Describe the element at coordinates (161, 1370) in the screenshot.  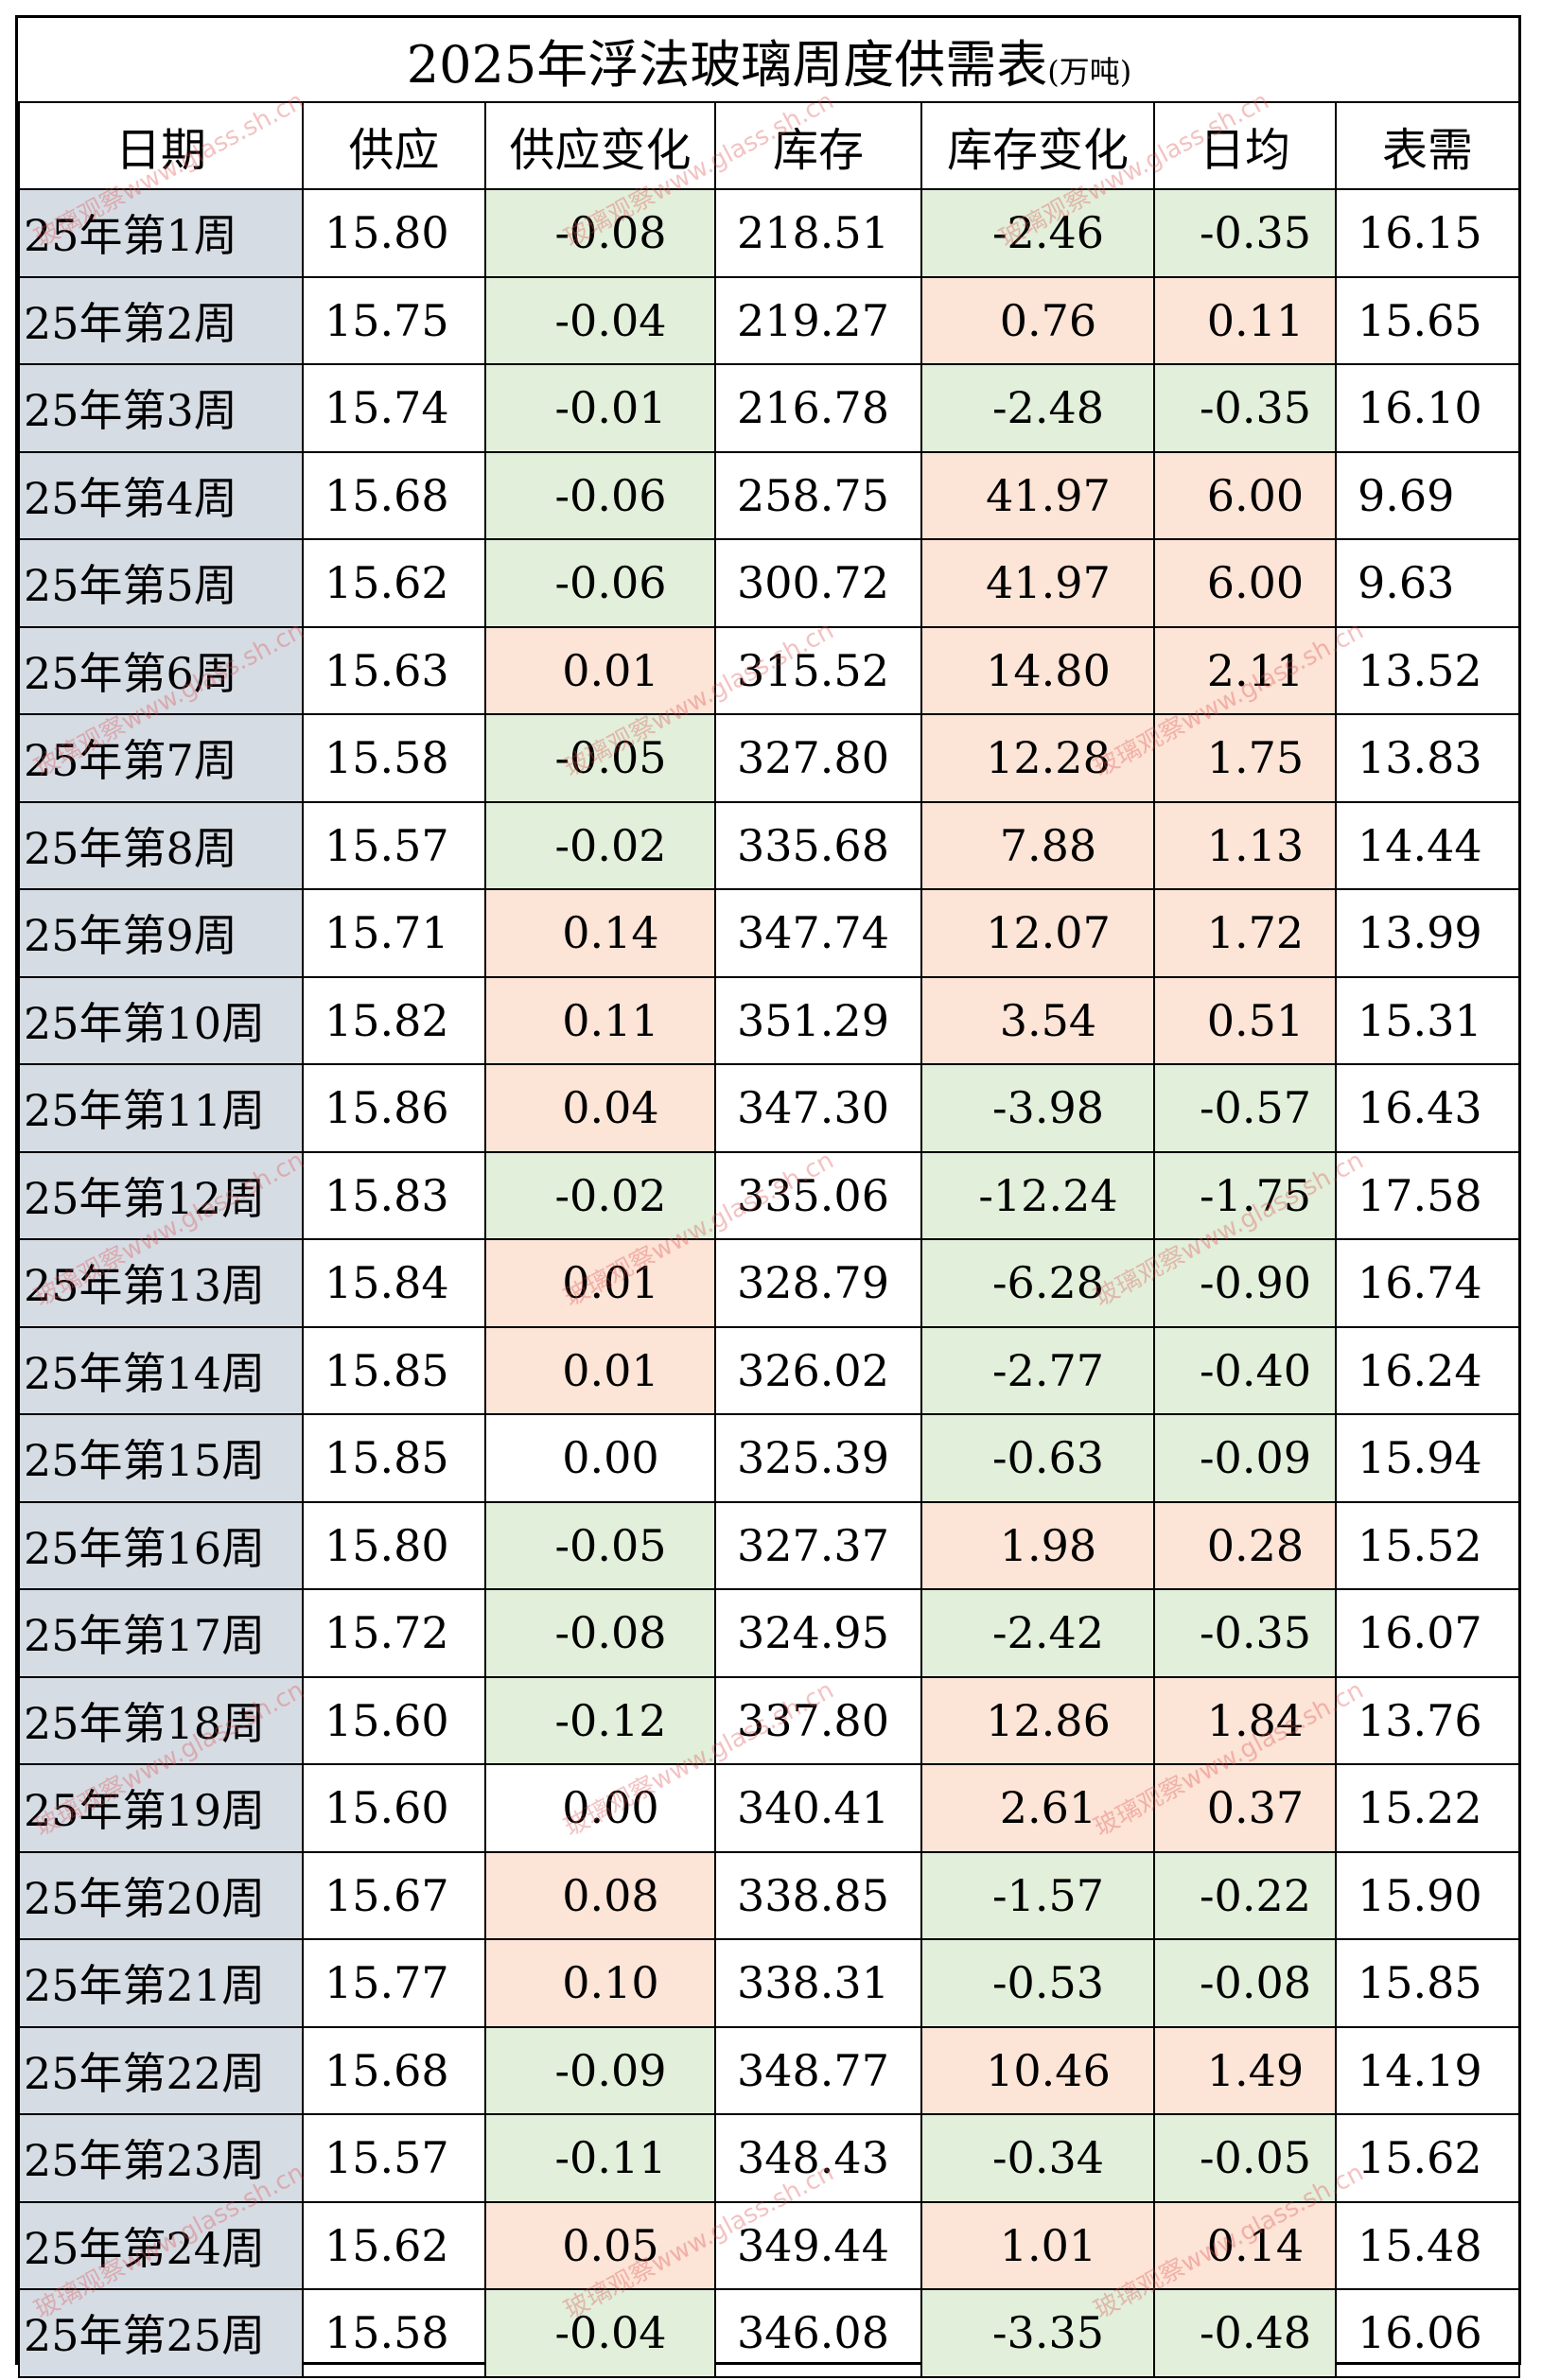
I see `cell-week: 25年第14周` at that location.